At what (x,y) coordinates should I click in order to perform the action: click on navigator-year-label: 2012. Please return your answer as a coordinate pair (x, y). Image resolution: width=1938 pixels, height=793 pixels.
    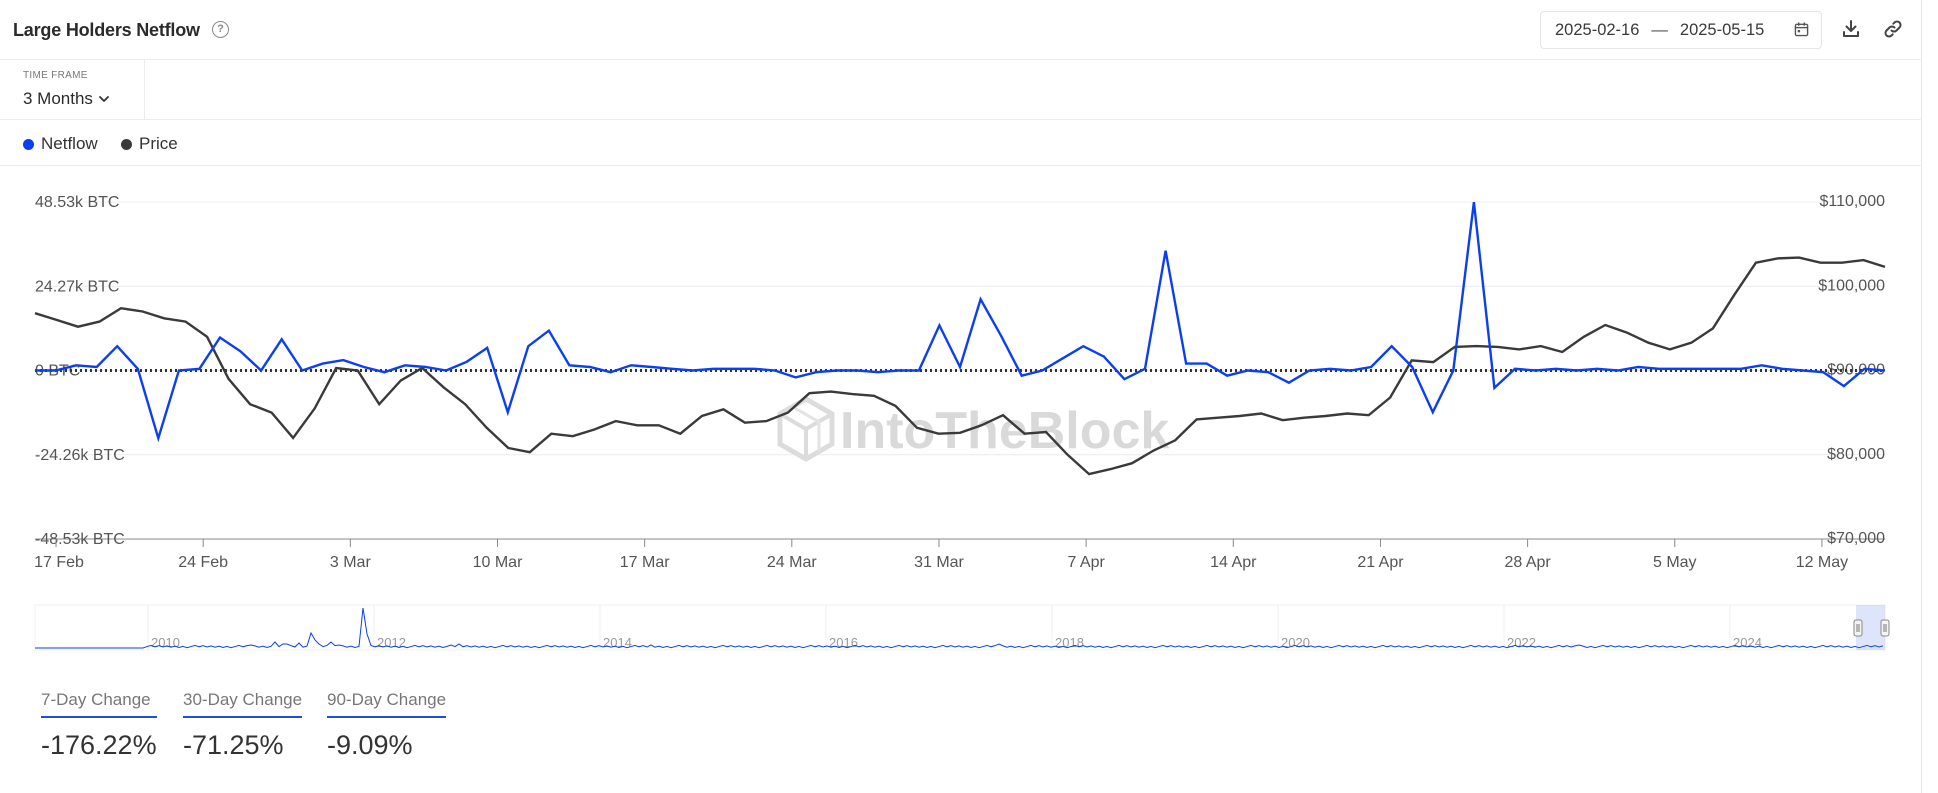
    Looking at the image, I should click on (391, 642).